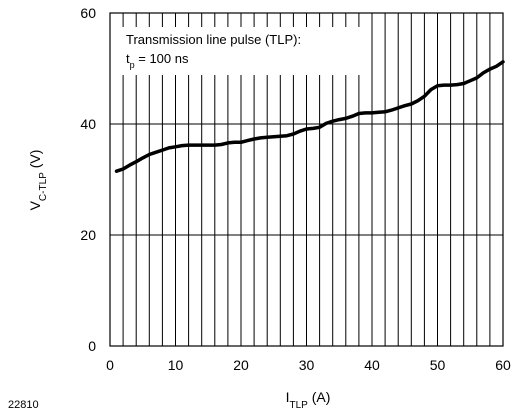  I want to click on x-axis-label-unit: (A), so click(319, 397).